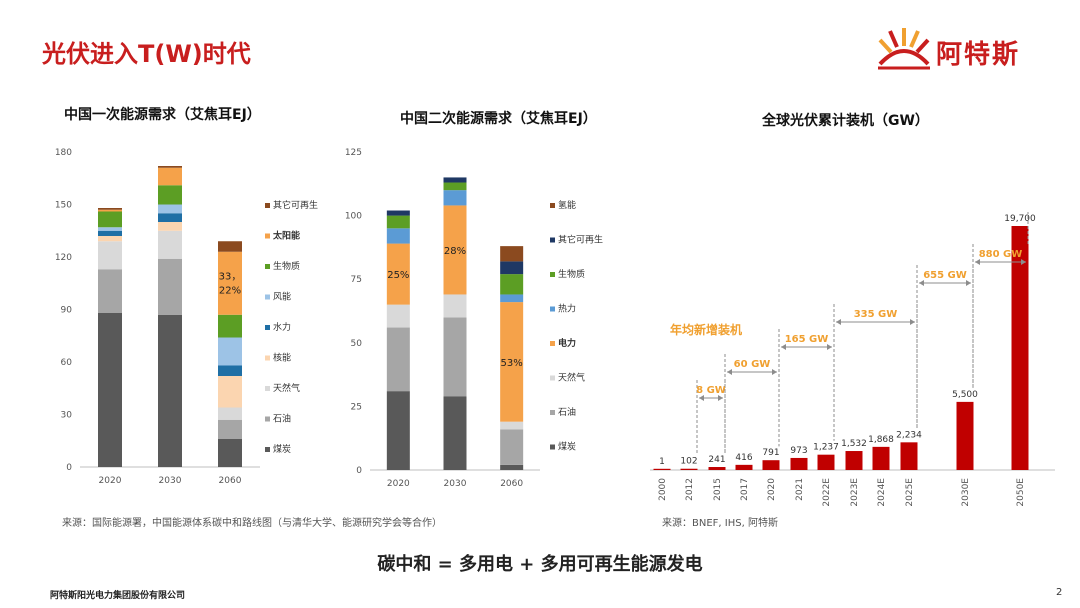  I want to click on data-label: 25%, so click(398, 275).